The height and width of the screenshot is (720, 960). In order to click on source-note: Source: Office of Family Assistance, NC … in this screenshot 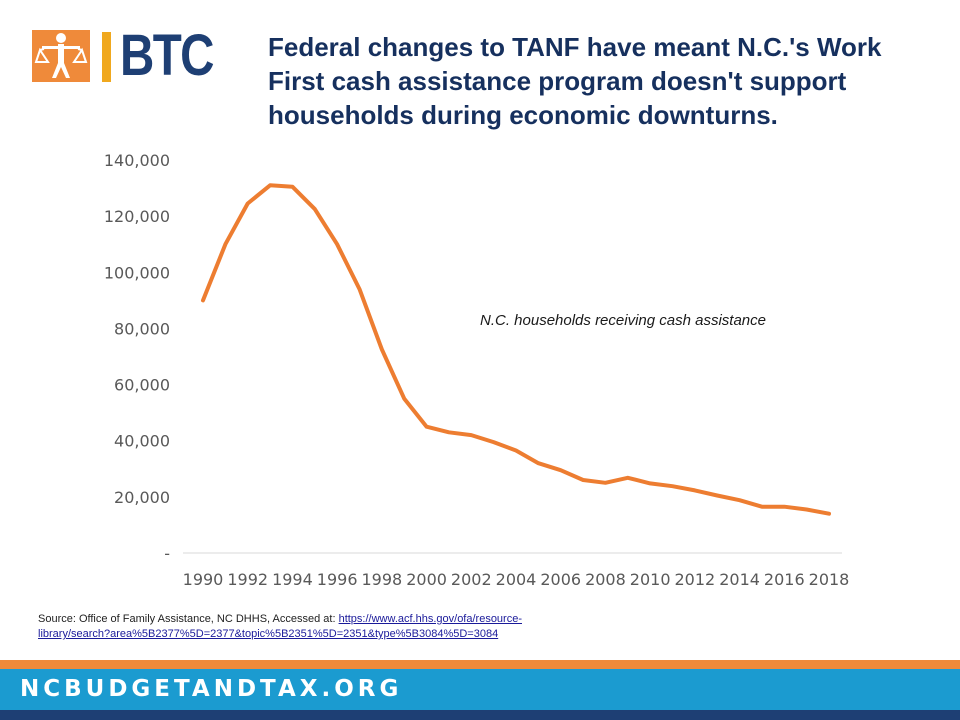, I will do `click(488, 627)`.